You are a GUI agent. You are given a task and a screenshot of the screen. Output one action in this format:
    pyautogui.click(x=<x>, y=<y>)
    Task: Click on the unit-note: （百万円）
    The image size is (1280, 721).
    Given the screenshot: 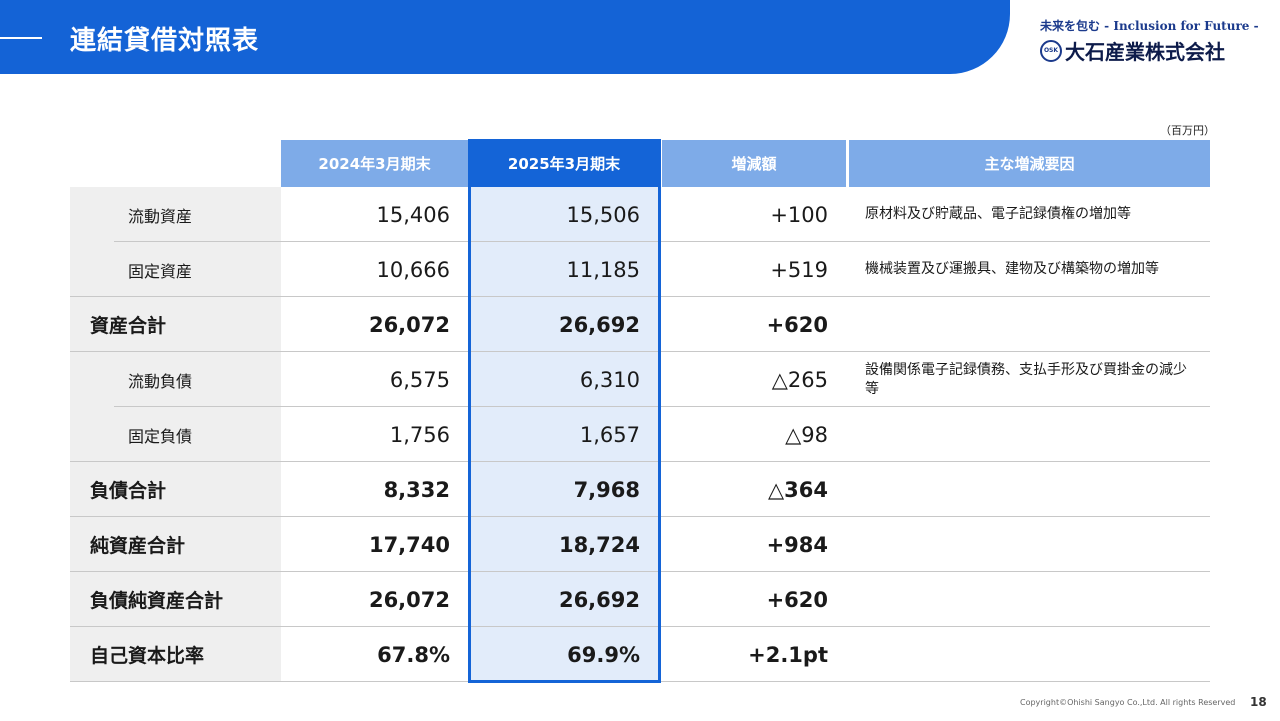 What is the action you would take?
    pyautogui.click(x=1187, y=130)
    